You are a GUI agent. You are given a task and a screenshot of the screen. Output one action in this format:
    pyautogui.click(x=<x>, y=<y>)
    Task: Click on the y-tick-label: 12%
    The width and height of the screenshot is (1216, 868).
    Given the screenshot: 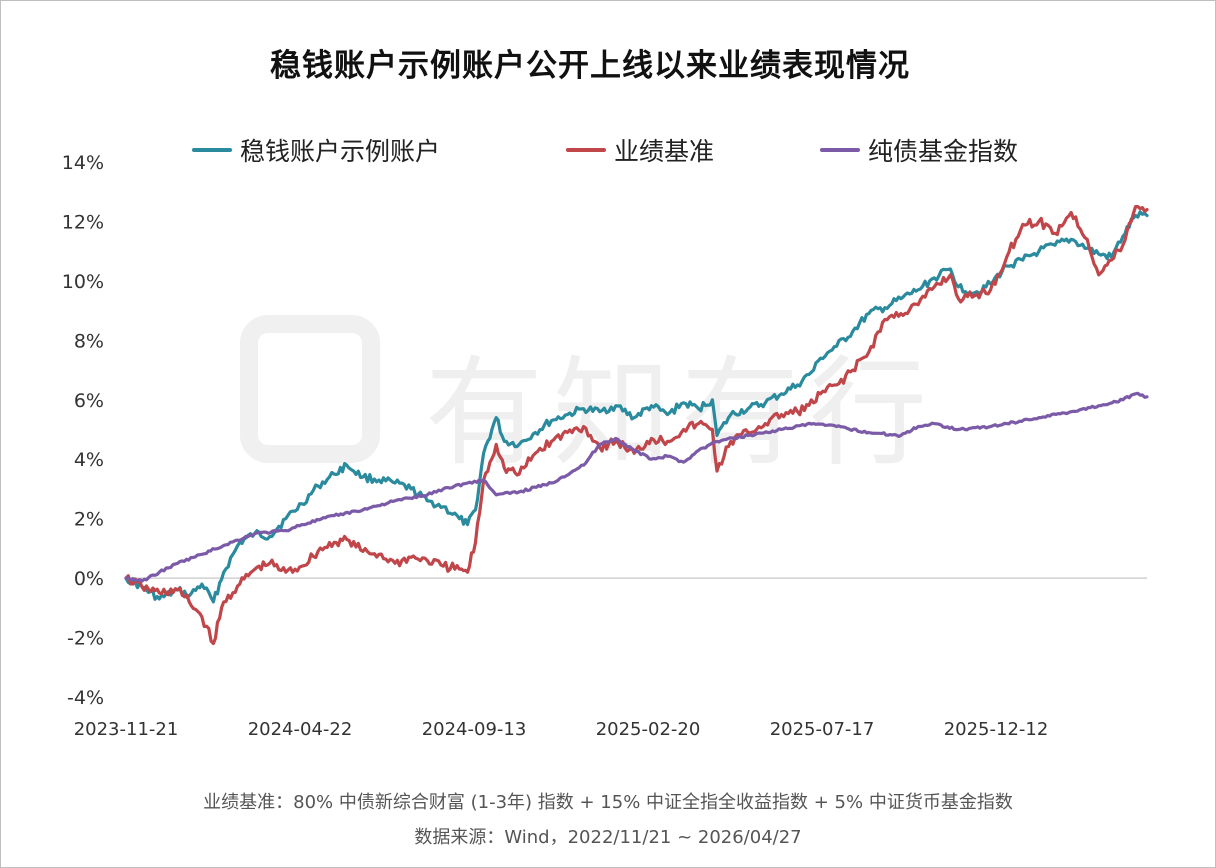 What is the action you would take?
    pyautogui.click(x=83, y=222)
    